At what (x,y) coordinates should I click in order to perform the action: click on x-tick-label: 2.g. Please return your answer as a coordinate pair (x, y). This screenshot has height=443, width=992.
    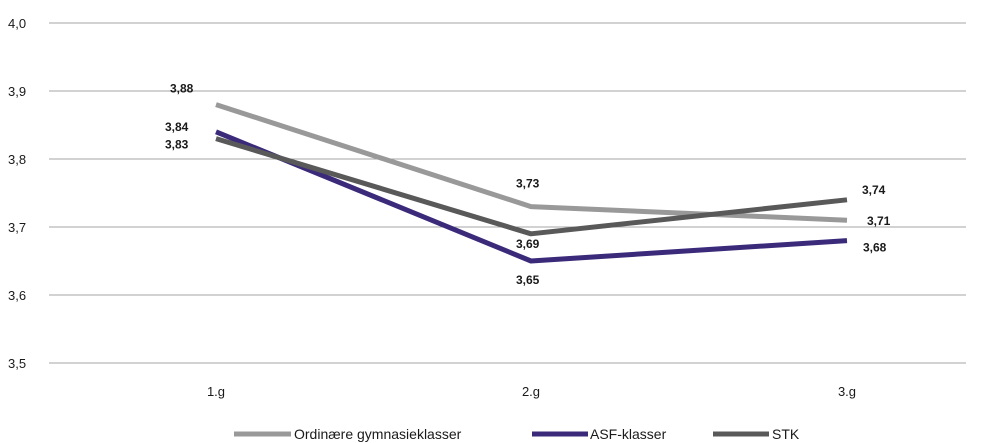
    Looking at the image, I should click on (531, 391).